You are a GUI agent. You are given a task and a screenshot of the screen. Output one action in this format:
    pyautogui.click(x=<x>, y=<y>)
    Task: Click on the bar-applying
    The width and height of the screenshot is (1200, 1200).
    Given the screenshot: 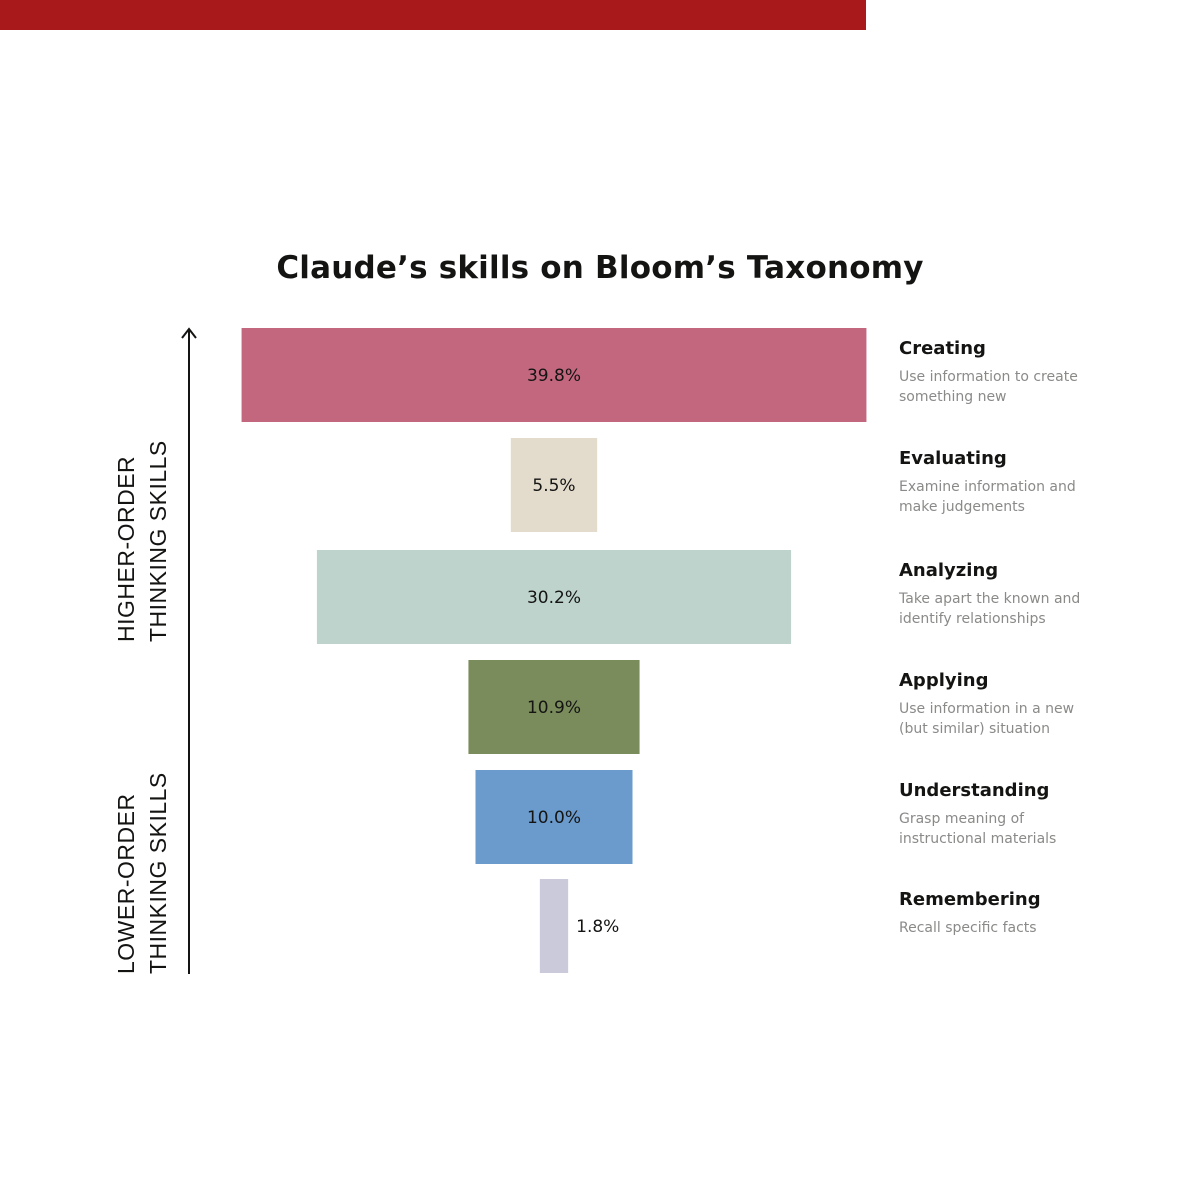 What is the action you would take?
    pyautogui.click(x=554, y=707)
    